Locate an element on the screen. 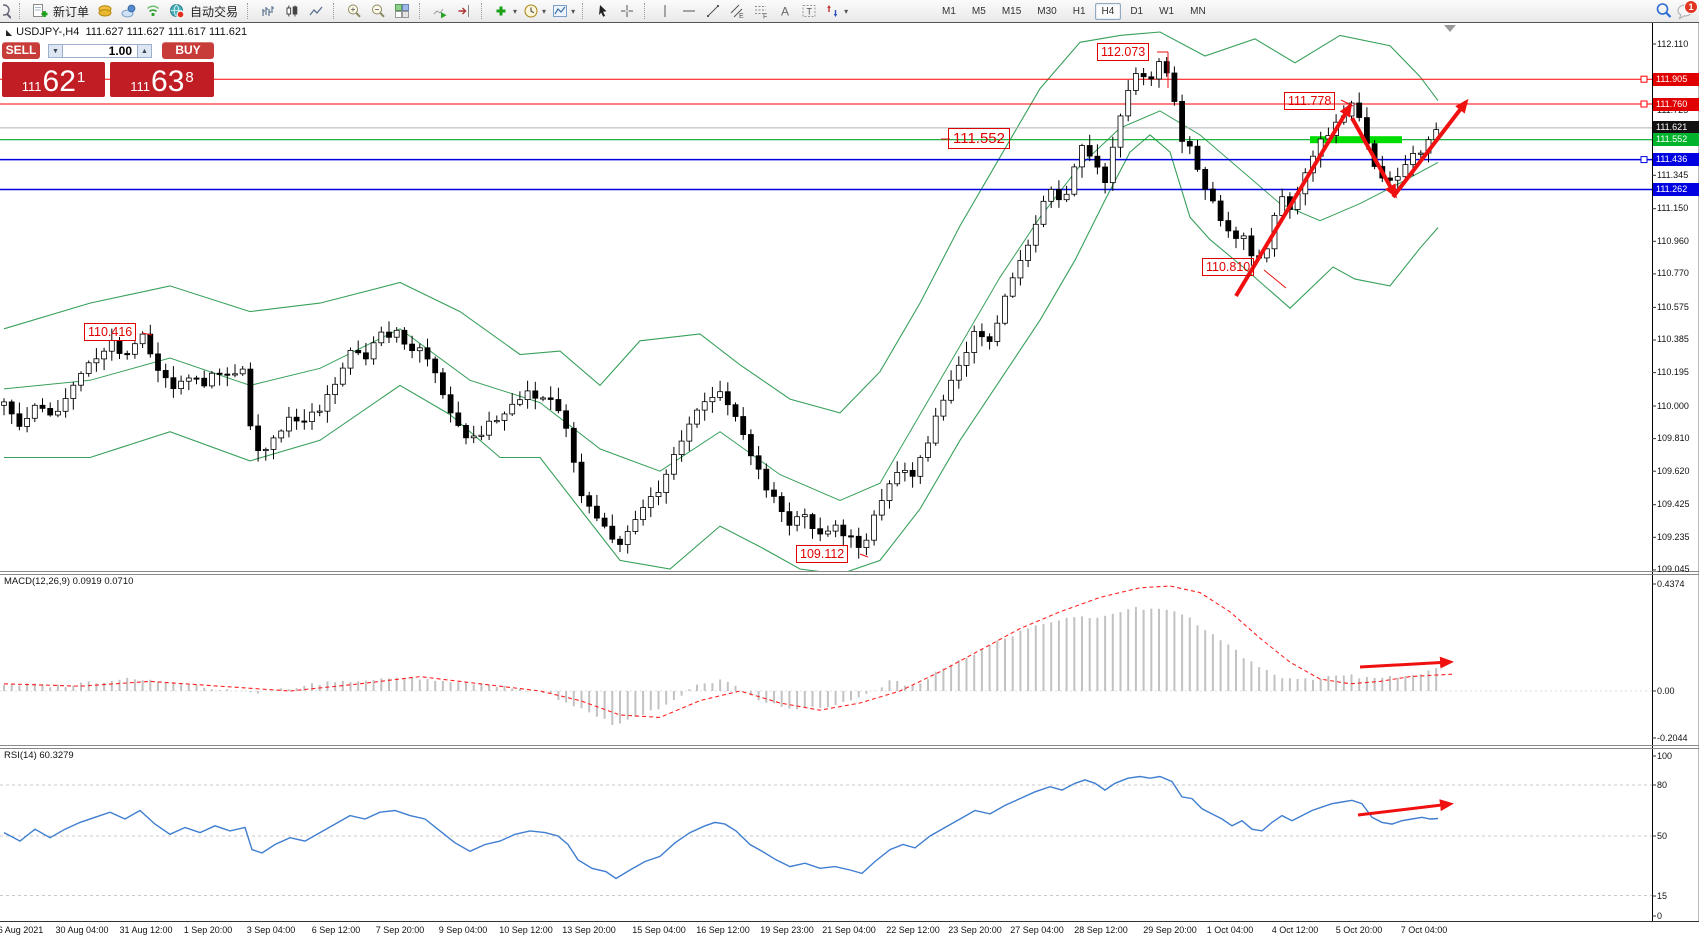 This screenshot has width=1699, height=940. timeframe-mn: MN is located at coordinates (1198, 11).